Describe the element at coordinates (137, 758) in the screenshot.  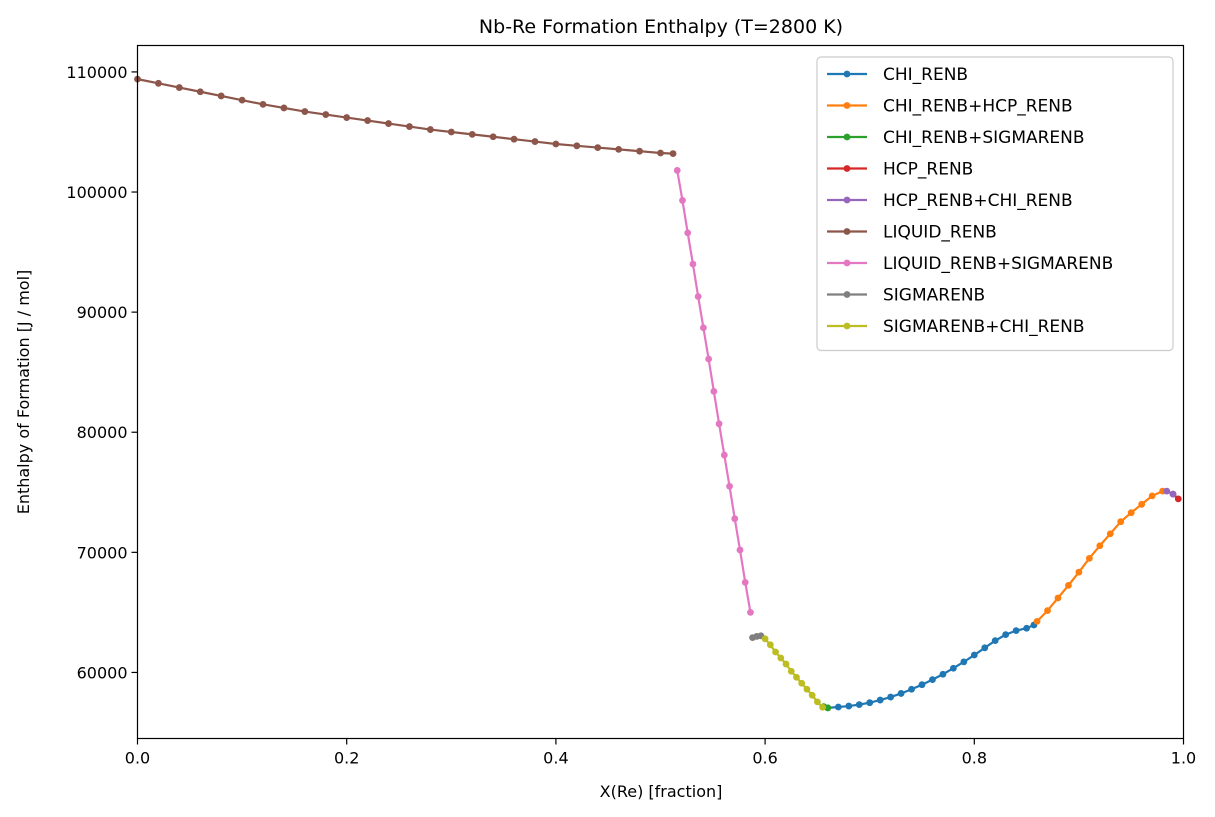
I see `x-tick-label: 0.0` at that location.